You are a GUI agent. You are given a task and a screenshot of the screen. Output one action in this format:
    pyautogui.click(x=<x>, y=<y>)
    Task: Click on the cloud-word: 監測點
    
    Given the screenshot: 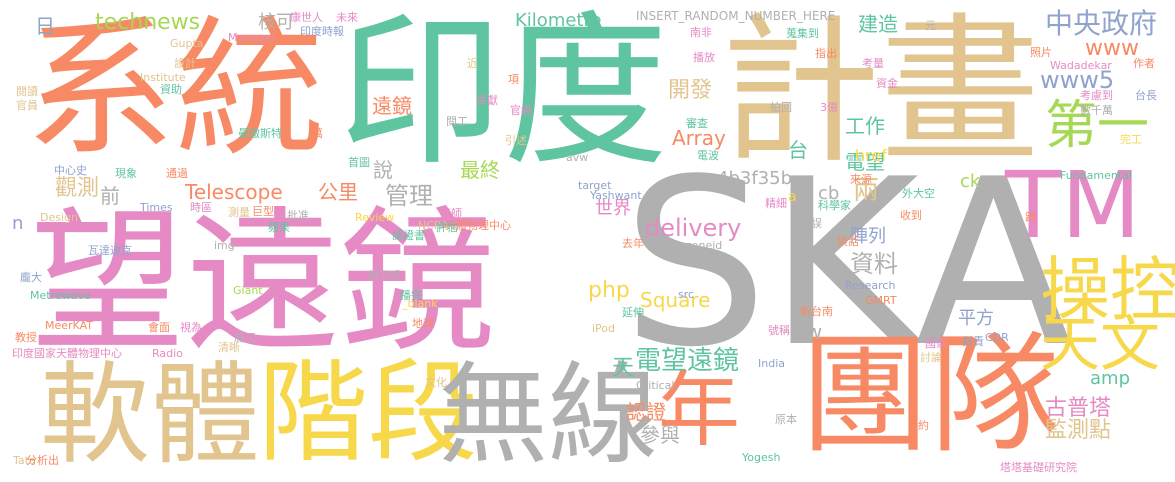 What is the action you would take?
    pyautogui.click(x=1078, y=430)
    